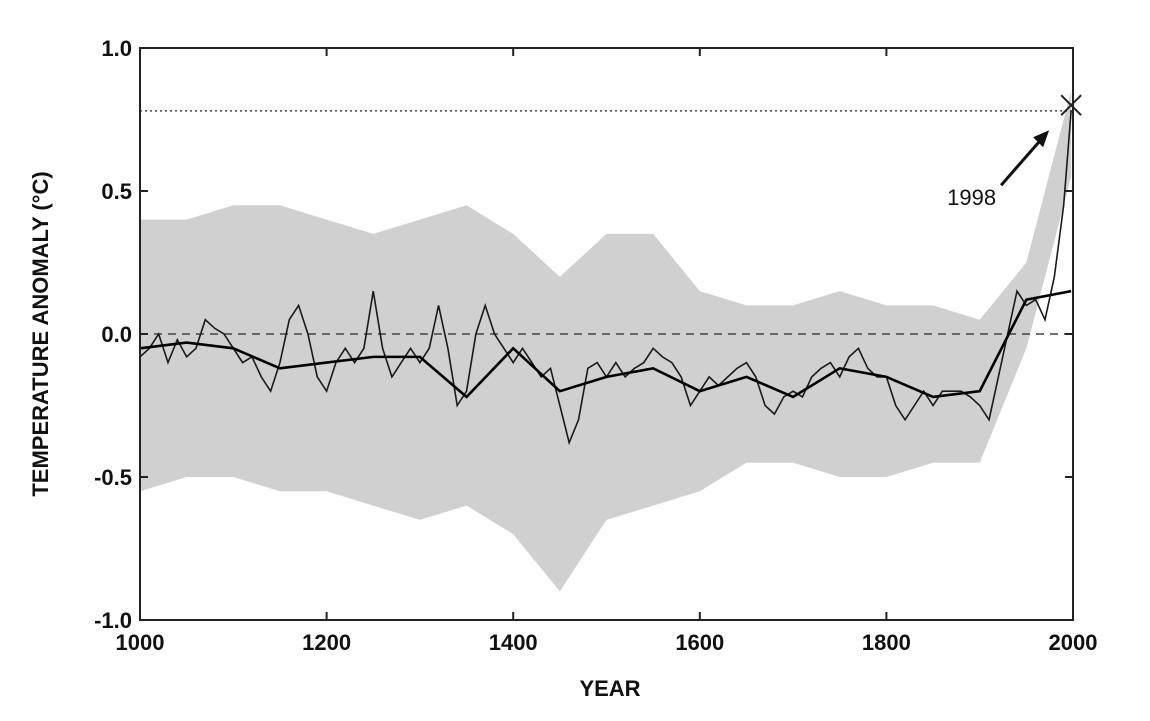 The image size is (1150, 721). Describe the element at coordinates (113, 620) in the screenshot. I see `y-tick-label: -1.0` at that location.